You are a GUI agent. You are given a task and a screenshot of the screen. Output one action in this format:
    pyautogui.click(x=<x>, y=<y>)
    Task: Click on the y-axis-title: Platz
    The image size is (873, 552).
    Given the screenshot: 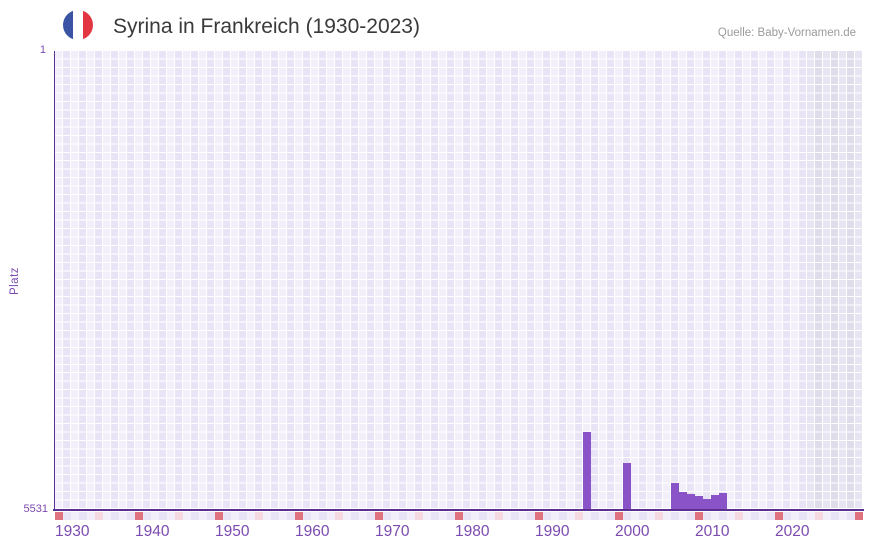 What is the action you would take?
    pyautogui.click(x=15, y=281)
    